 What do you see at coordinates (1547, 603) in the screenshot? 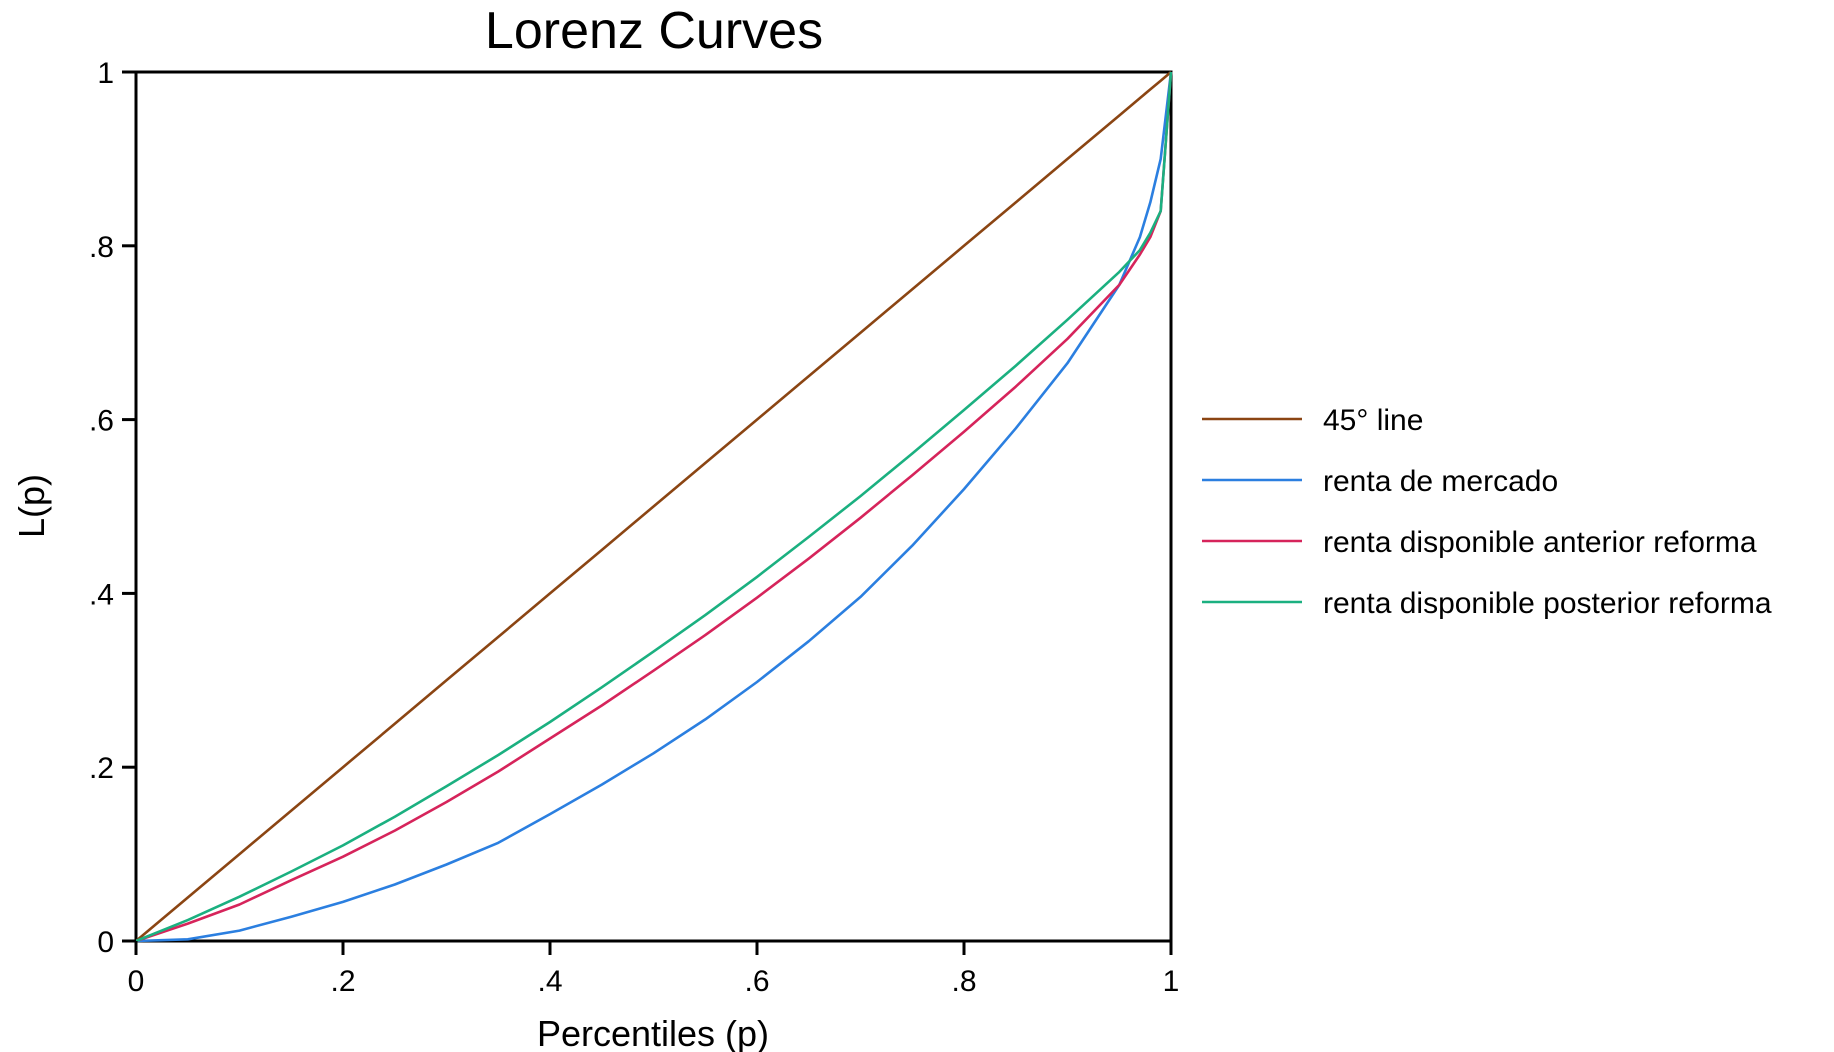
I see `legend-label-4: renta disponible posterior reforma` at bounding box center [1547, 603].